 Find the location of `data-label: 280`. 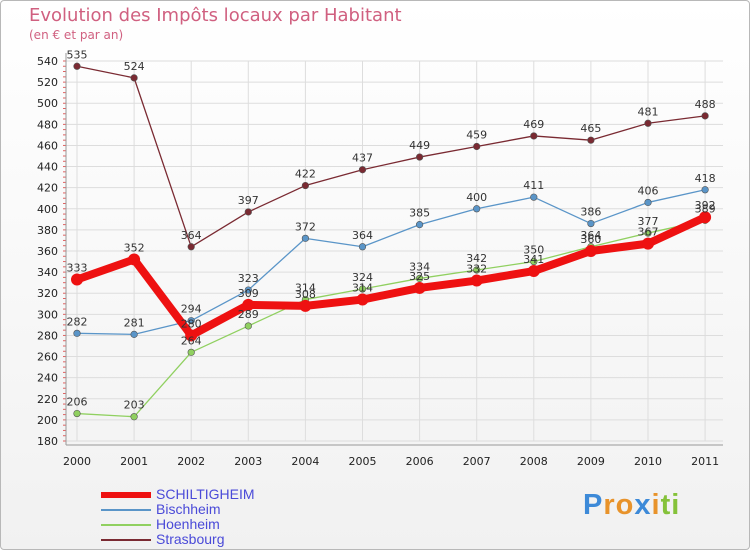

data-label: 280 is located at coordinates (191, 323).